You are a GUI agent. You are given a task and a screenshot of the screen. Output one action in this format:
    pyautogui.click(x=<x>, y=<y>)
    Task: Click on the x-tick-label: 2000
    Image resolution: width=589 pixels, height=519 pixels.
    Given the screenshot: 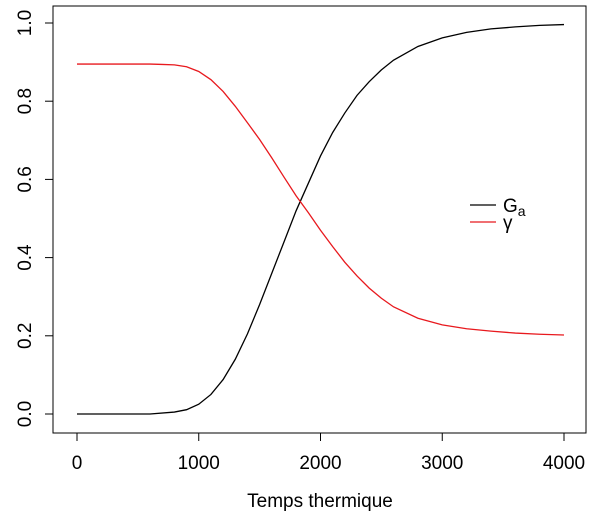 What is the action you would take?
    pyautogui.click(x=320, y=463)
    